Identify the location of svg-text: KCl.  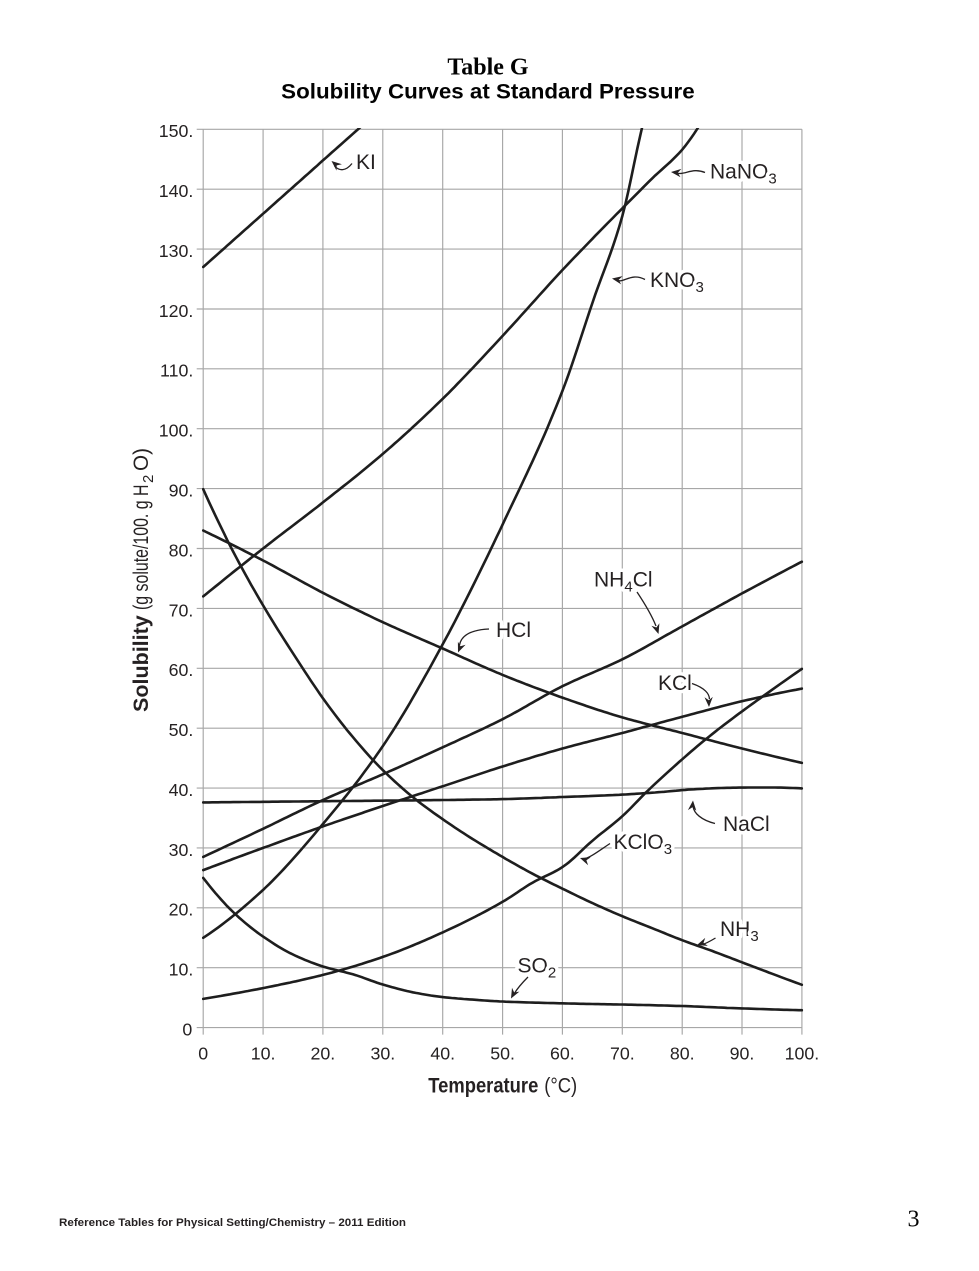
(675, 683).